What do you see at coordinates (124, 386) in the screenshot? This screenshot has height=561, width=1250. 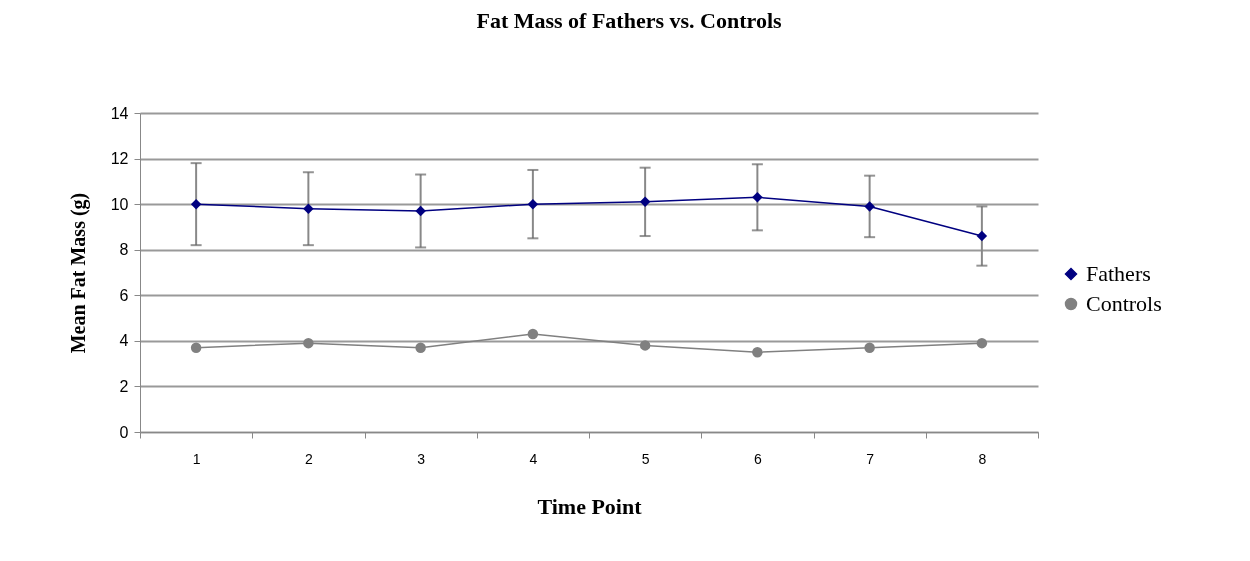 I see `y-tick-label: 2` at bounding box center [124, 386].